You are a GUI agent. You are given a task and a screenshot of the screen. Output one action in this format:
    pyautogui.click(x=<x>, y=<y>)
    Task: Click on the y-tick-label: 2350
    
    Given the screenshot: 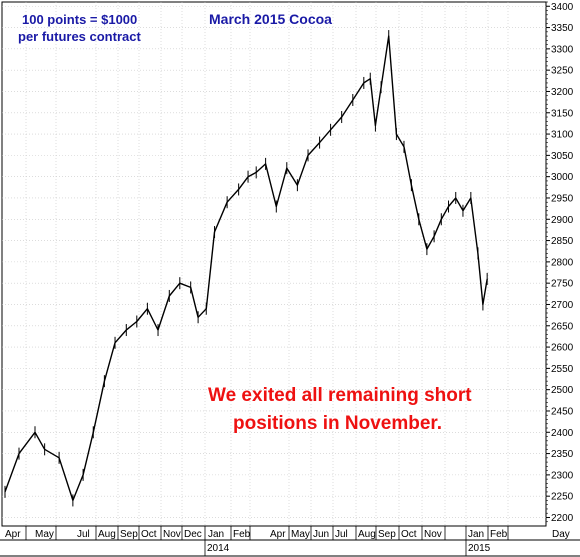 What is the action you would take?
    pyautogui.click(x=562, y=454)
    